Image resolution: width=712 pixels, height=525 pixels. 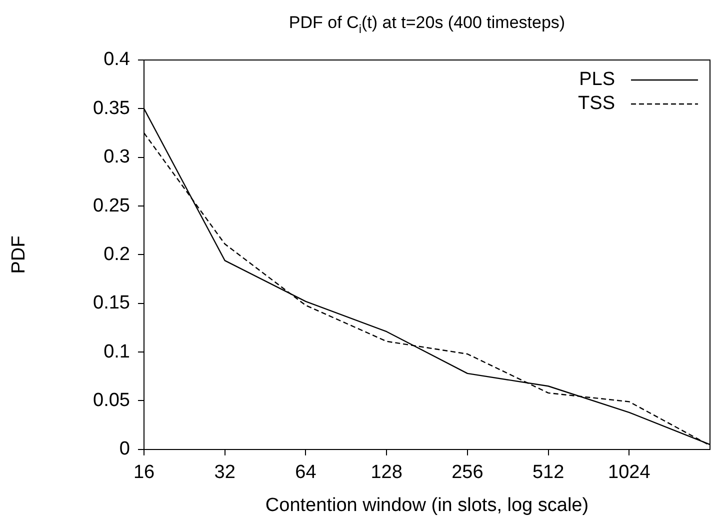 What do you see at coordinates (117, 59) in the screenshot?
I see `y-tick-label: 0.4` at bounding box center [117, 59].